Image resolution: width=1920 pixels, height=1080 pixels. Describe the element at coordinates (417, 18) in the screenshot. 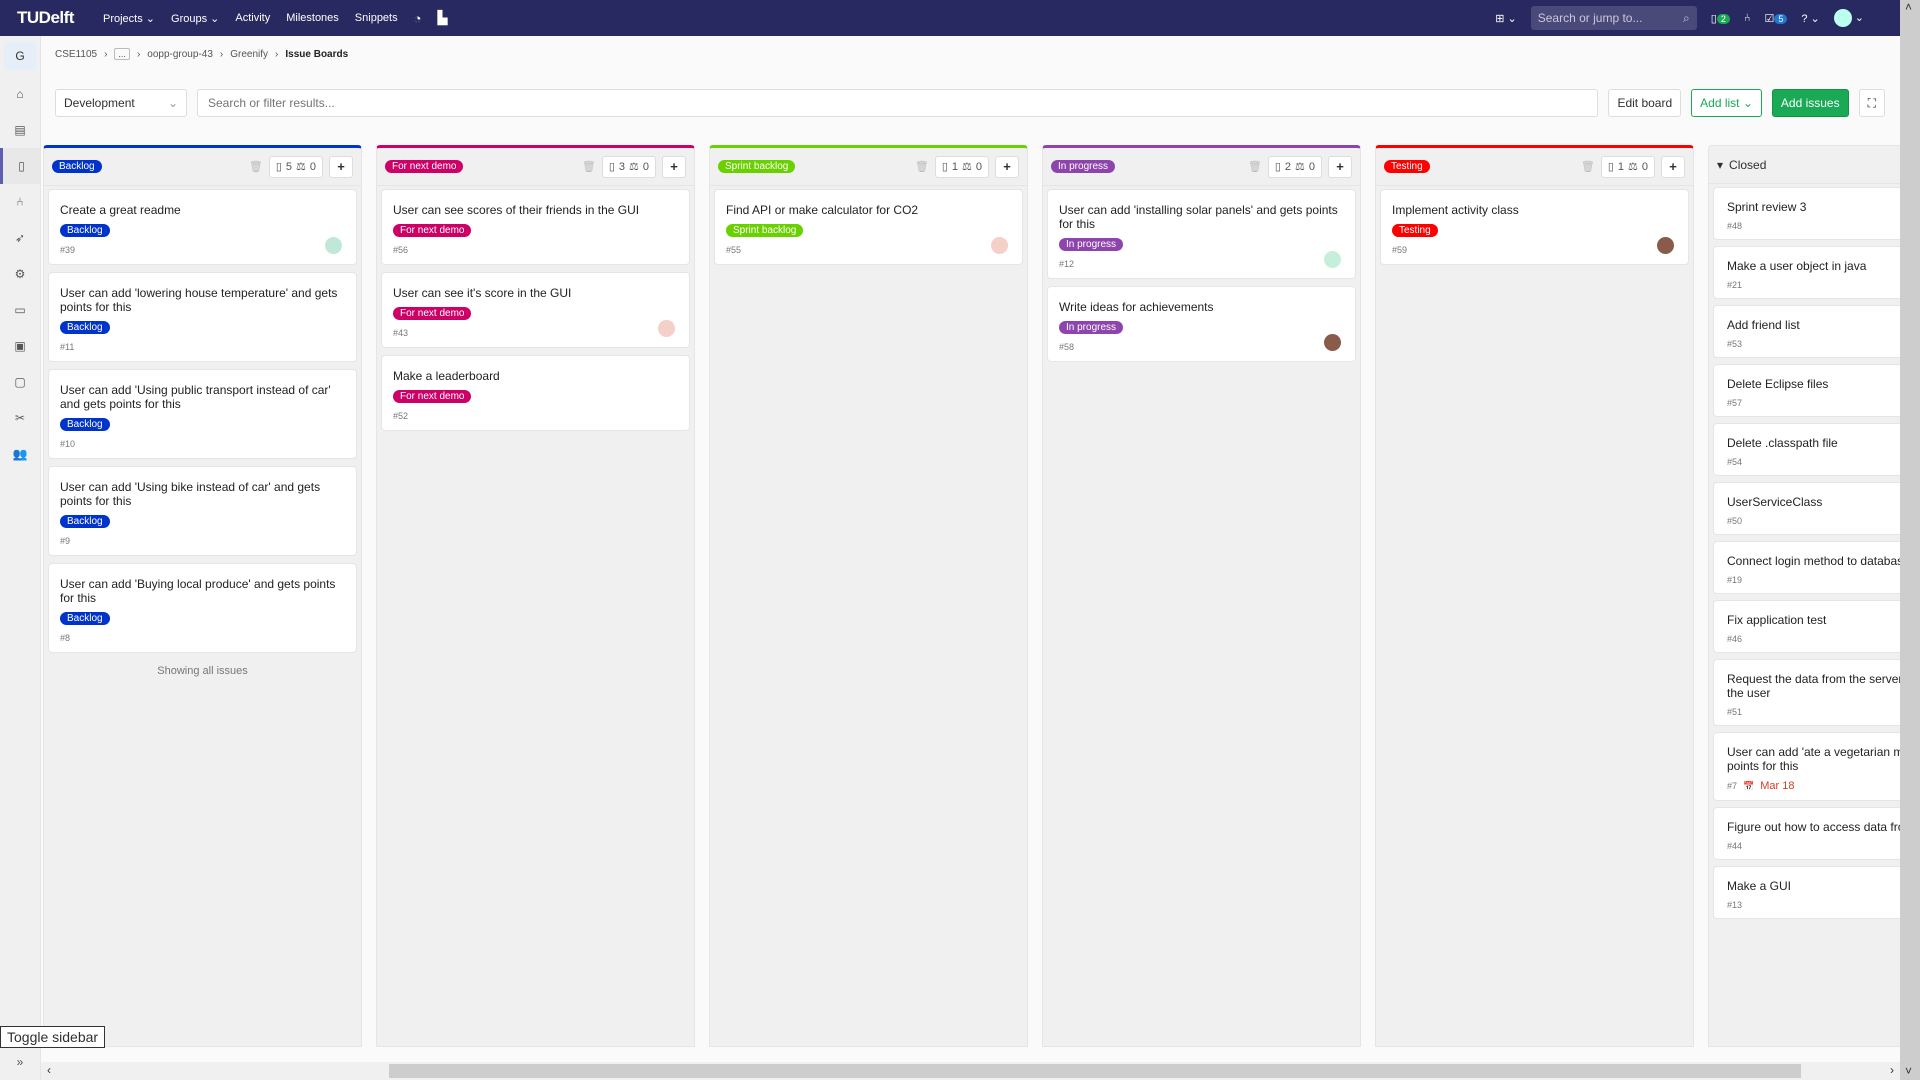

I see `admin-gauge-icon: ◔` at that location.